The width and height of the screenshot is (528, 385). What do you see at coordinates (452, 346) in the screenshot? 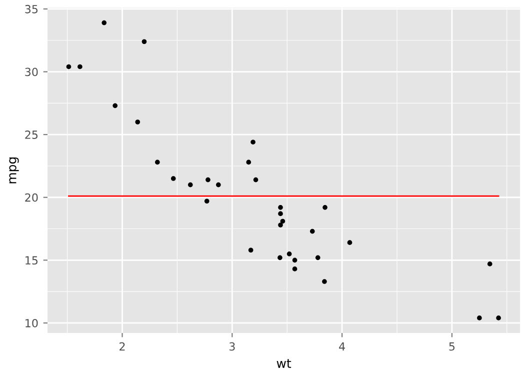
I see `x-tick-label: 5` at bounding box center [452, 346].